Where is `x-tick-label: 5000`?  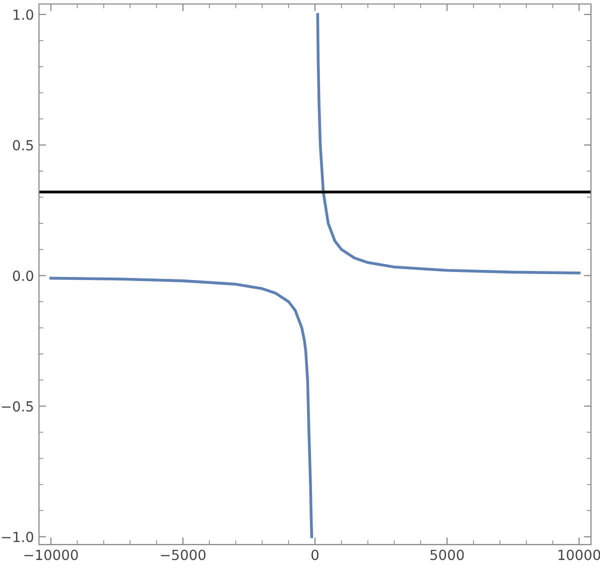
x-tick-label: 5000 is located at coordinates (447, 555).